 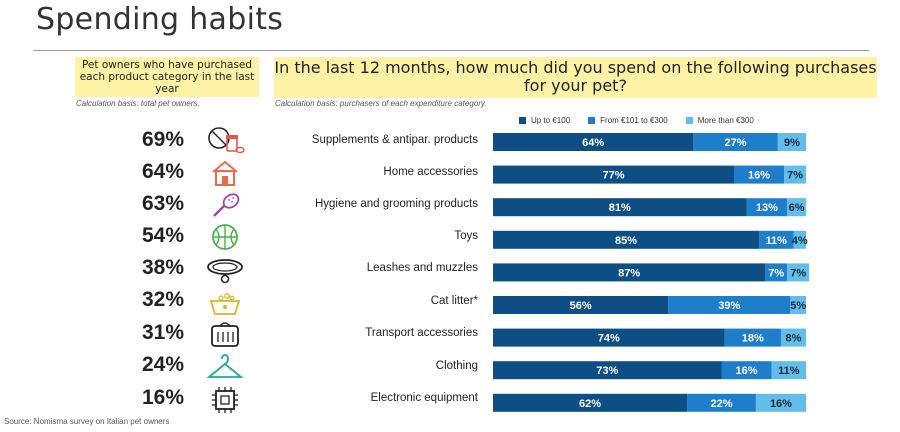 I want to click on bar-value-label: 56%, so click(x=581, y=306).